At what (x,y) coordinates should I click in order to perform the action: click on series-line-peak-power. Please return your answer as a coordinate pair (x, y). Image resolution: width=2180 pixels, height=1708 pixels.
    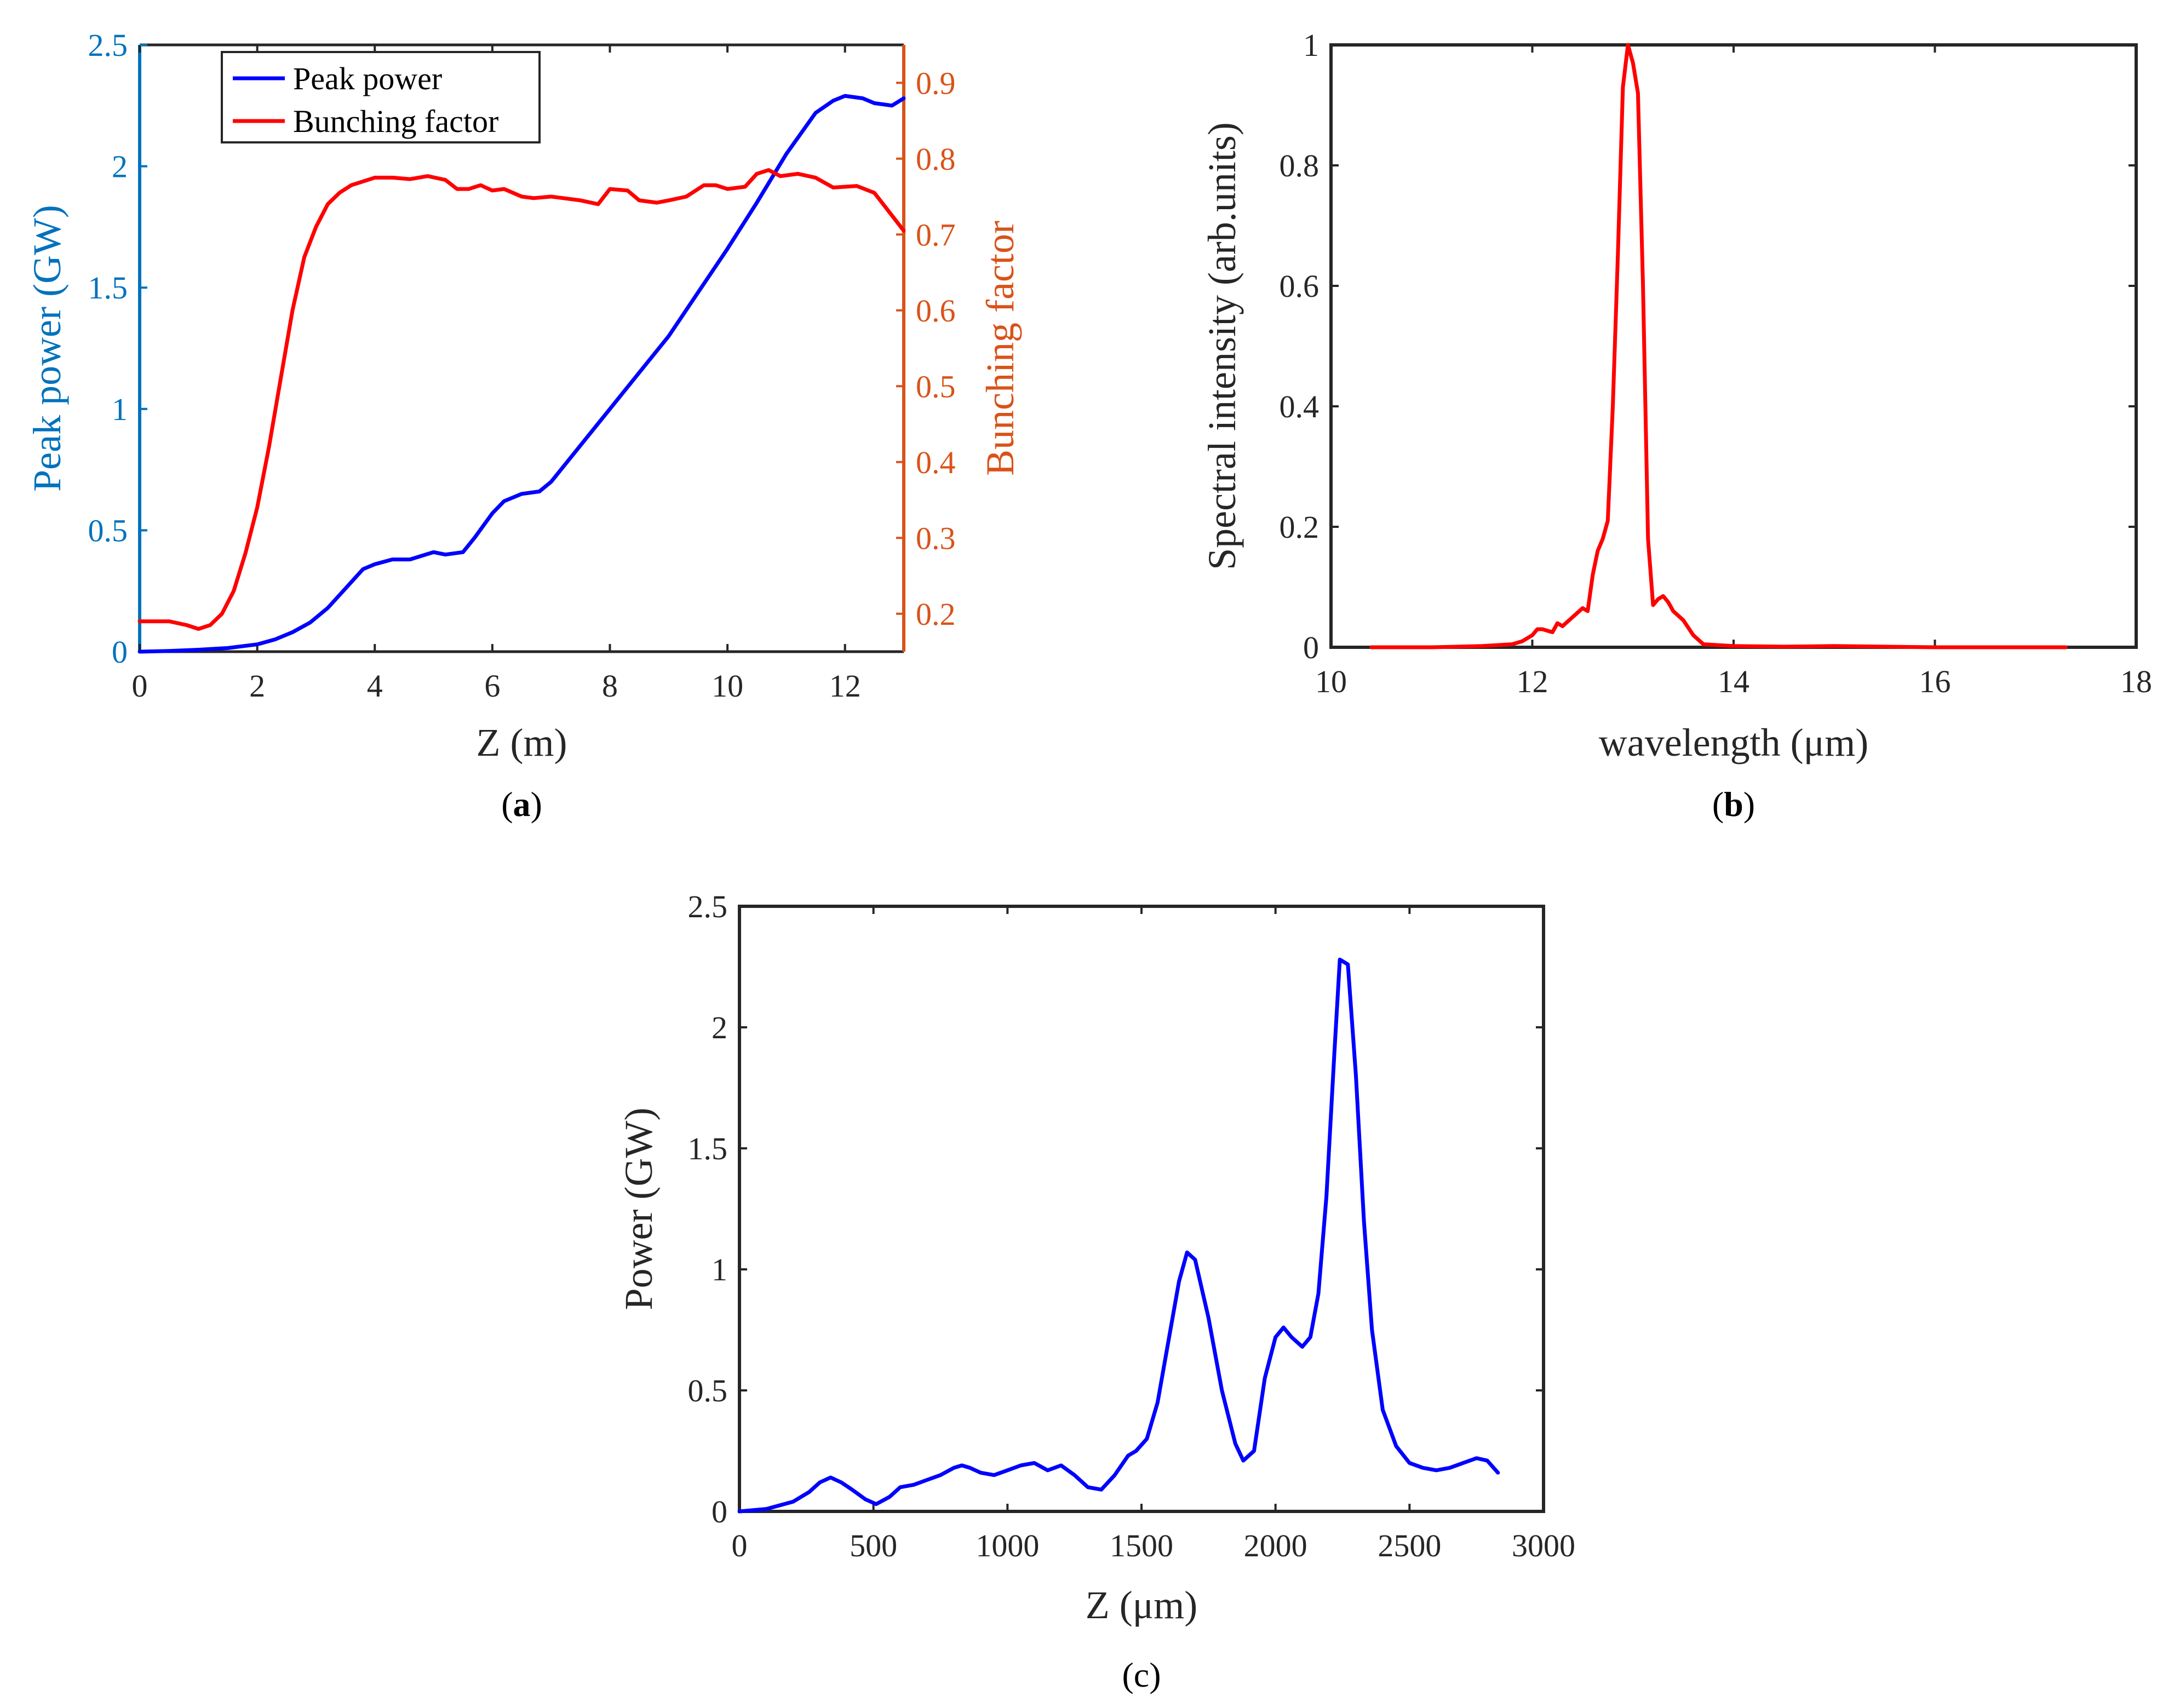
    Looking at the image, I should click on (521, 374).